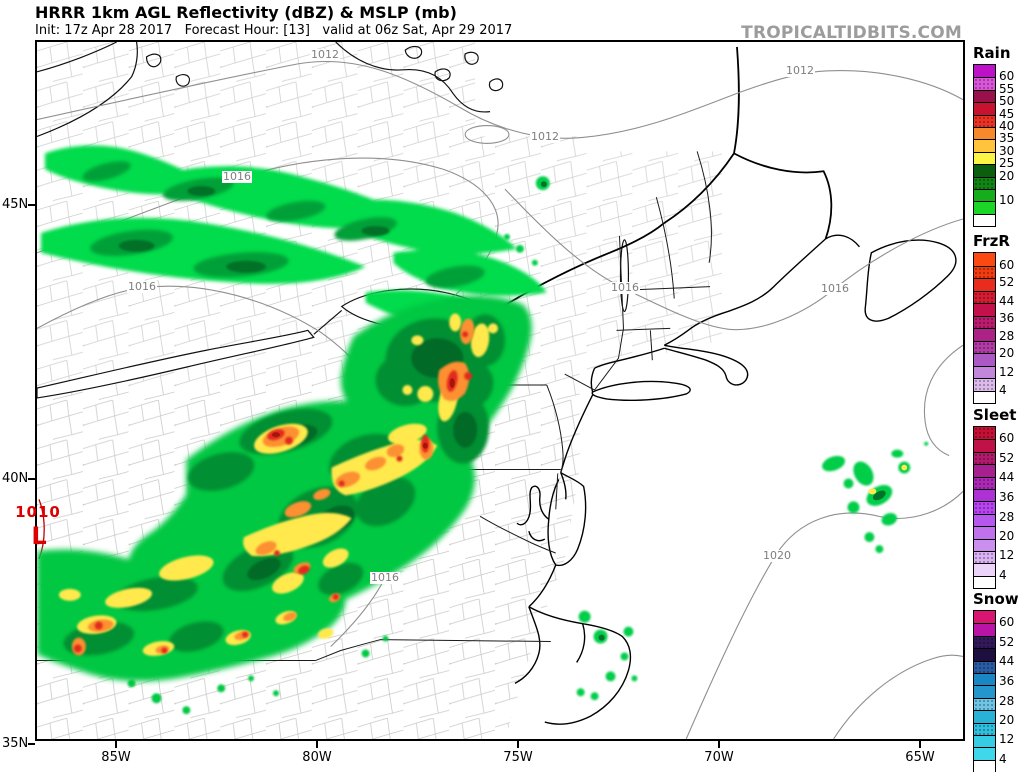 Image resolution: width=1024 pixels, height=772 pixels. I want to click on legend-tick-label: 10, so click(1007, 200).